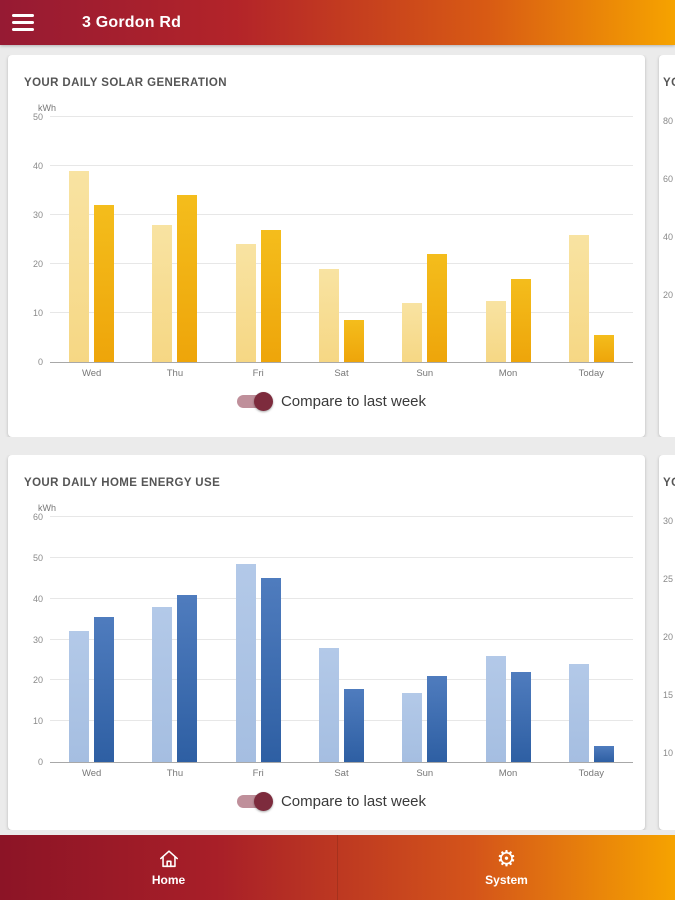 Image resolution: width=675 pixels, height=900 pixels. What do you see at coordinates (353, 725) in the screenshot?
I see `bar-dark-sat` at bounding box center [353, 725].